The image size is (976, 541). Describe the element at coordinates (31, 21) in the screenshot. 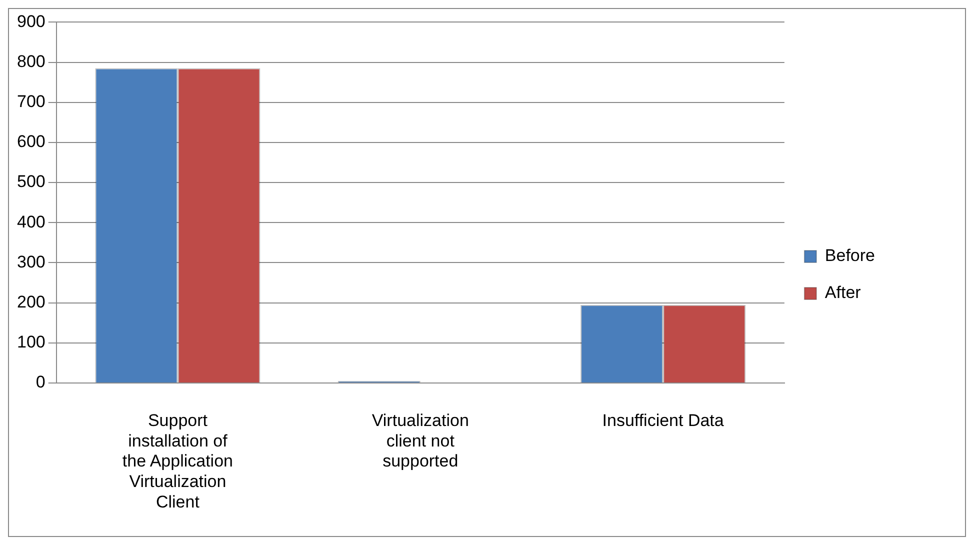

I see `y-tick-label: 900` at that location.